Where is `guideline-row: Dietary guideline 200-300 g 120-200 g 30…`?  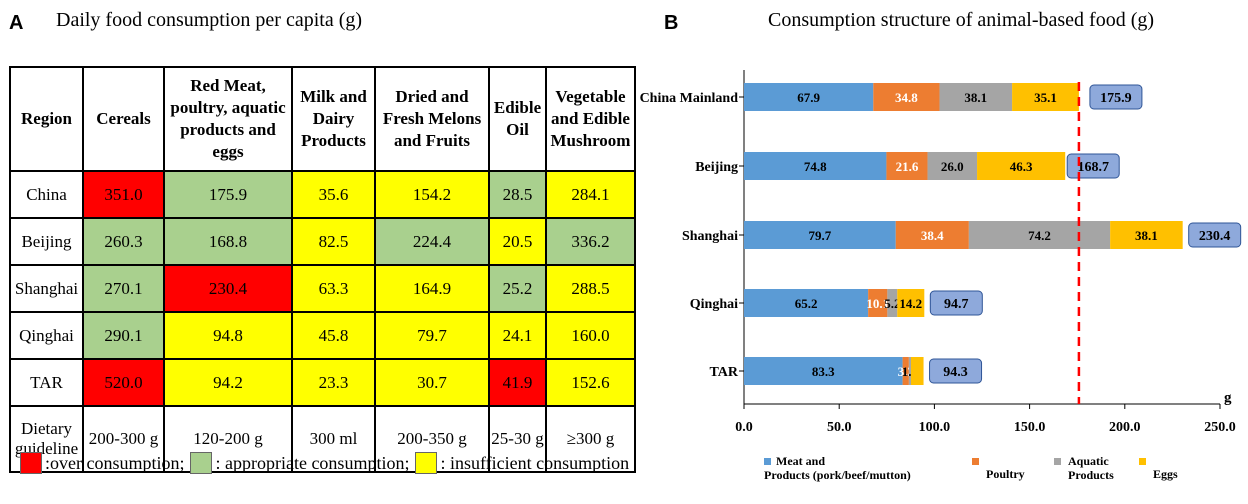 guideline-row: Dietary guideline 200-300 g 120-200 g 30… is located at coordinates (322, 439).